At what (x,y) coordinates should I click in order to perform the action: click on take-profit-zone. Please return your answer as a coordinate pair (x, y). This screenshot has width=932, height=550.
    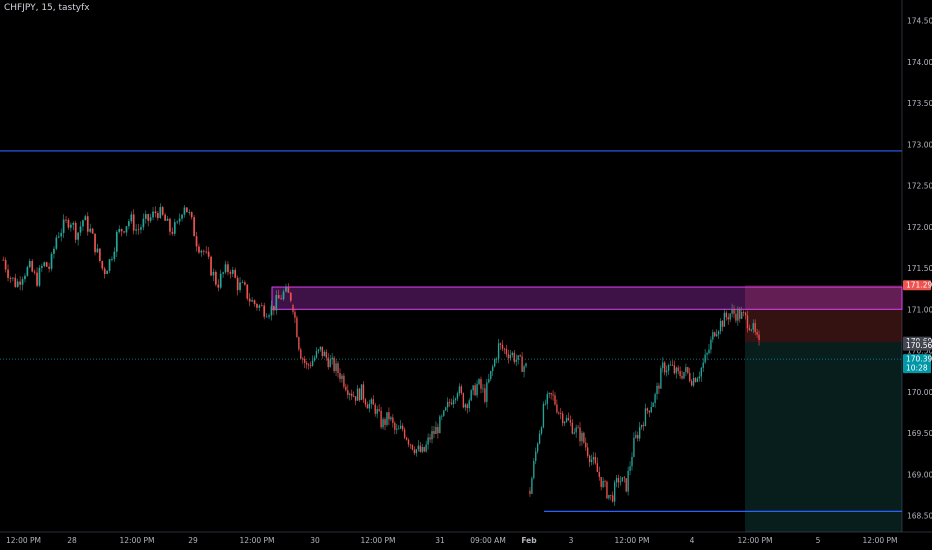
    Looking at the image, I should click on (823, 437).